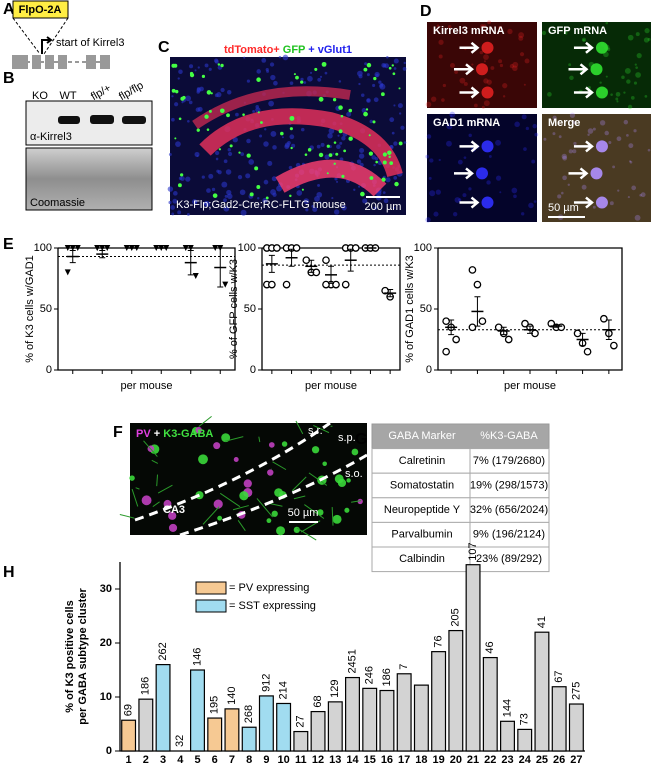  I want to click on fish-tiles: Kirrel3 mRNA GFP mRNA GAD1 mRNA Merge 50 µm, so click(538, 121).